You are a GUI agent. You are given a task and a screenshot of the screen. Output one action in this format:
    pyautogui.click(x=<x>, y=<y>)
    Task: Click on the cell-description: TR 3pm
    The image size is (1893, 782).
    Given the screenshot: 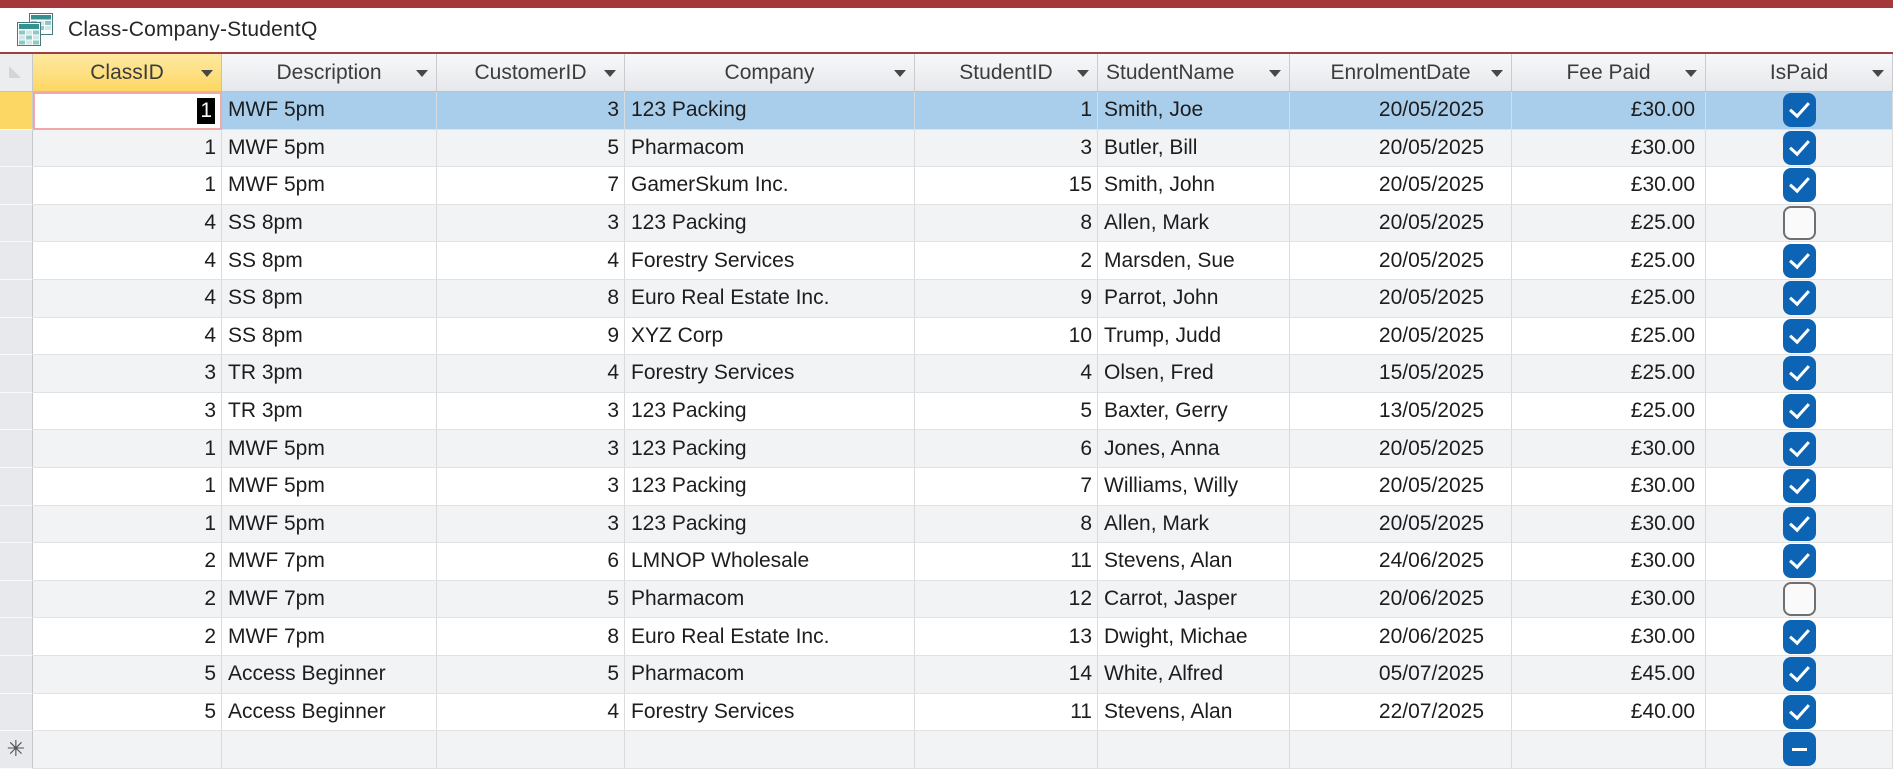 What is the action you would take?
    pyautogui.click(x=329, y=374)
    